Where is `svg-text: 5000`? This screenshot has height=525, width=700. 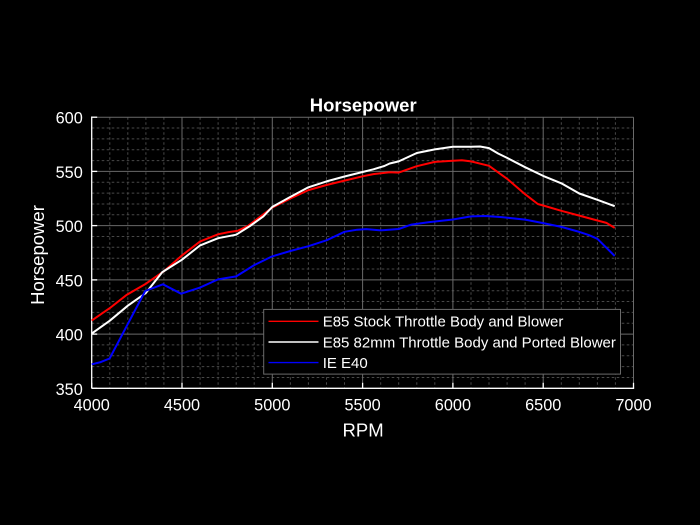
svg-text: 5000 is located at coordinates (272, 406).